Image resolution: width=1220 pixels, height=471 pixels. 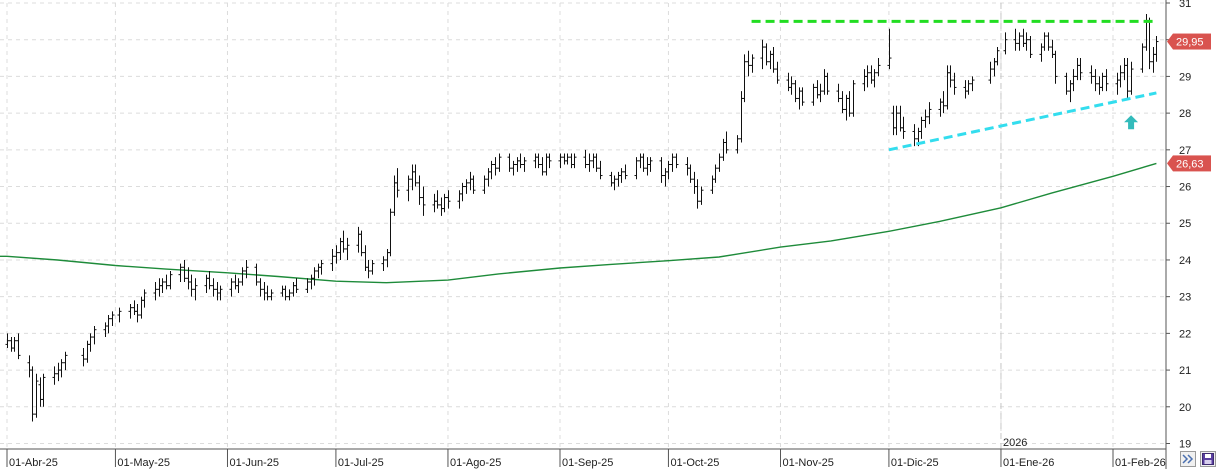 I want to click on year-marker-label: 2026, so click(x=1015, y=443).